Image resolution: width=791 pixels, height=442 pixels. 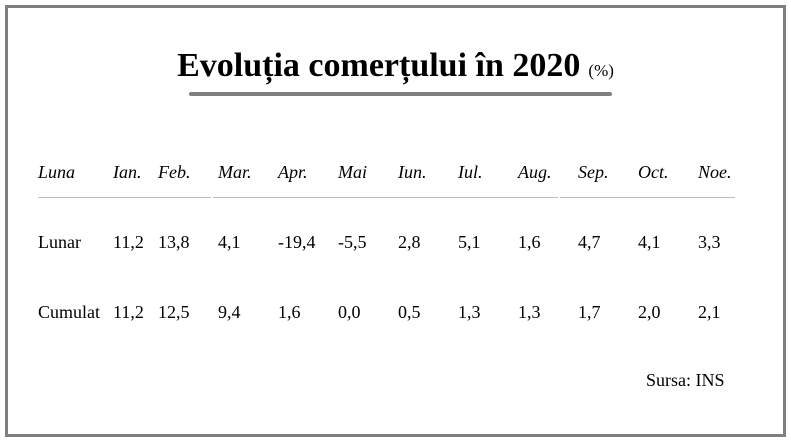 I want to click on column-header: Oct., so click(x=653, y=172).